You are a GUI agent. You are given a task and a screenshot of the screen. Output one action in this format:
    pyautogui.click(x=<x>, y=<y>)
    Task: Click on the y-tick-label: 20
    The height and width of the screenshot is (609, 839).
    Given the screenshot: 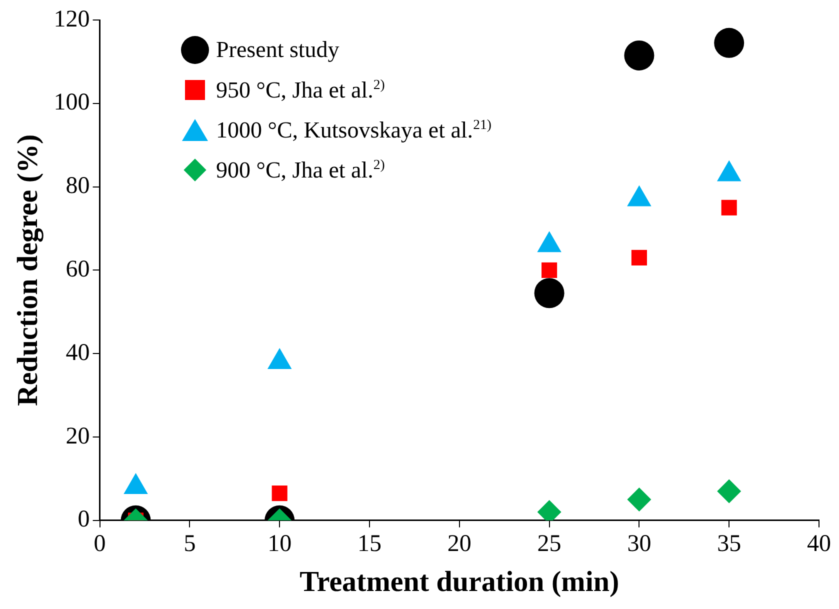 What is the action you would take?
    pyautogui.click(x=78, y=436)
    